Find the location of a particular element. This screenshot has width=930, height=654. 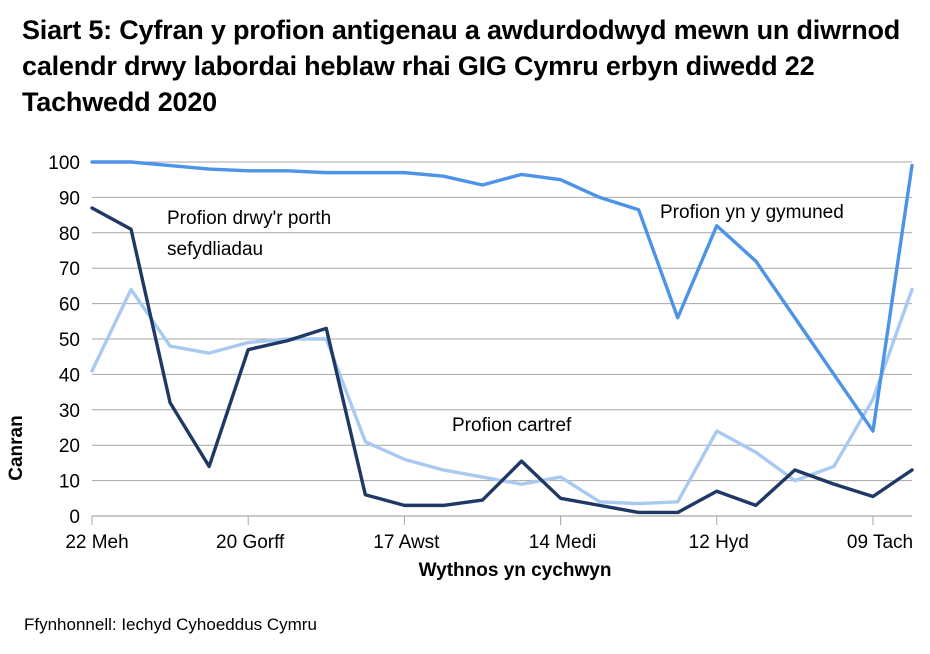

x-axis-tick-label: 17 Awst is located at coordinates (406, 542).